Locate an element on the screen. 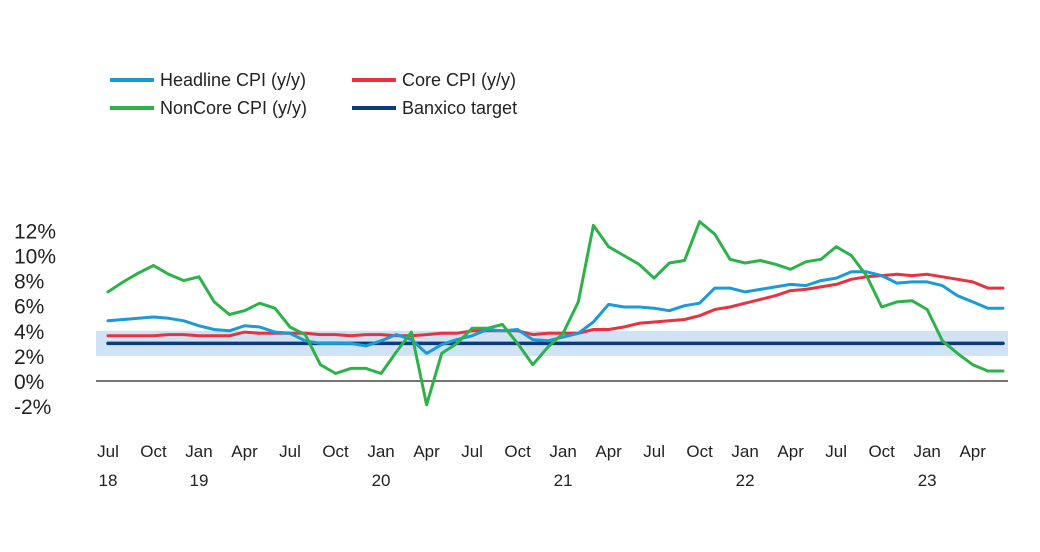 This screenshot has width=1040, height=552. y-tick-label: 0% is located at coordinates (29, 382).